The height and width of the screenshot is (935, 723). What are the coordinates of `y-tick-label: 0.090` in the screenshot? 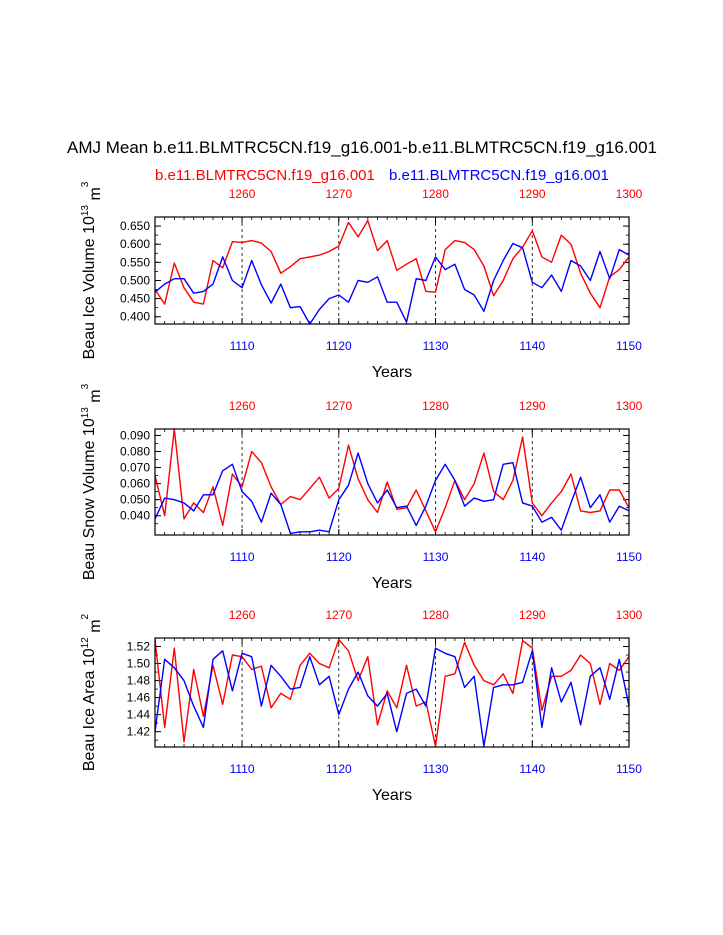 It's located at (135, 435).